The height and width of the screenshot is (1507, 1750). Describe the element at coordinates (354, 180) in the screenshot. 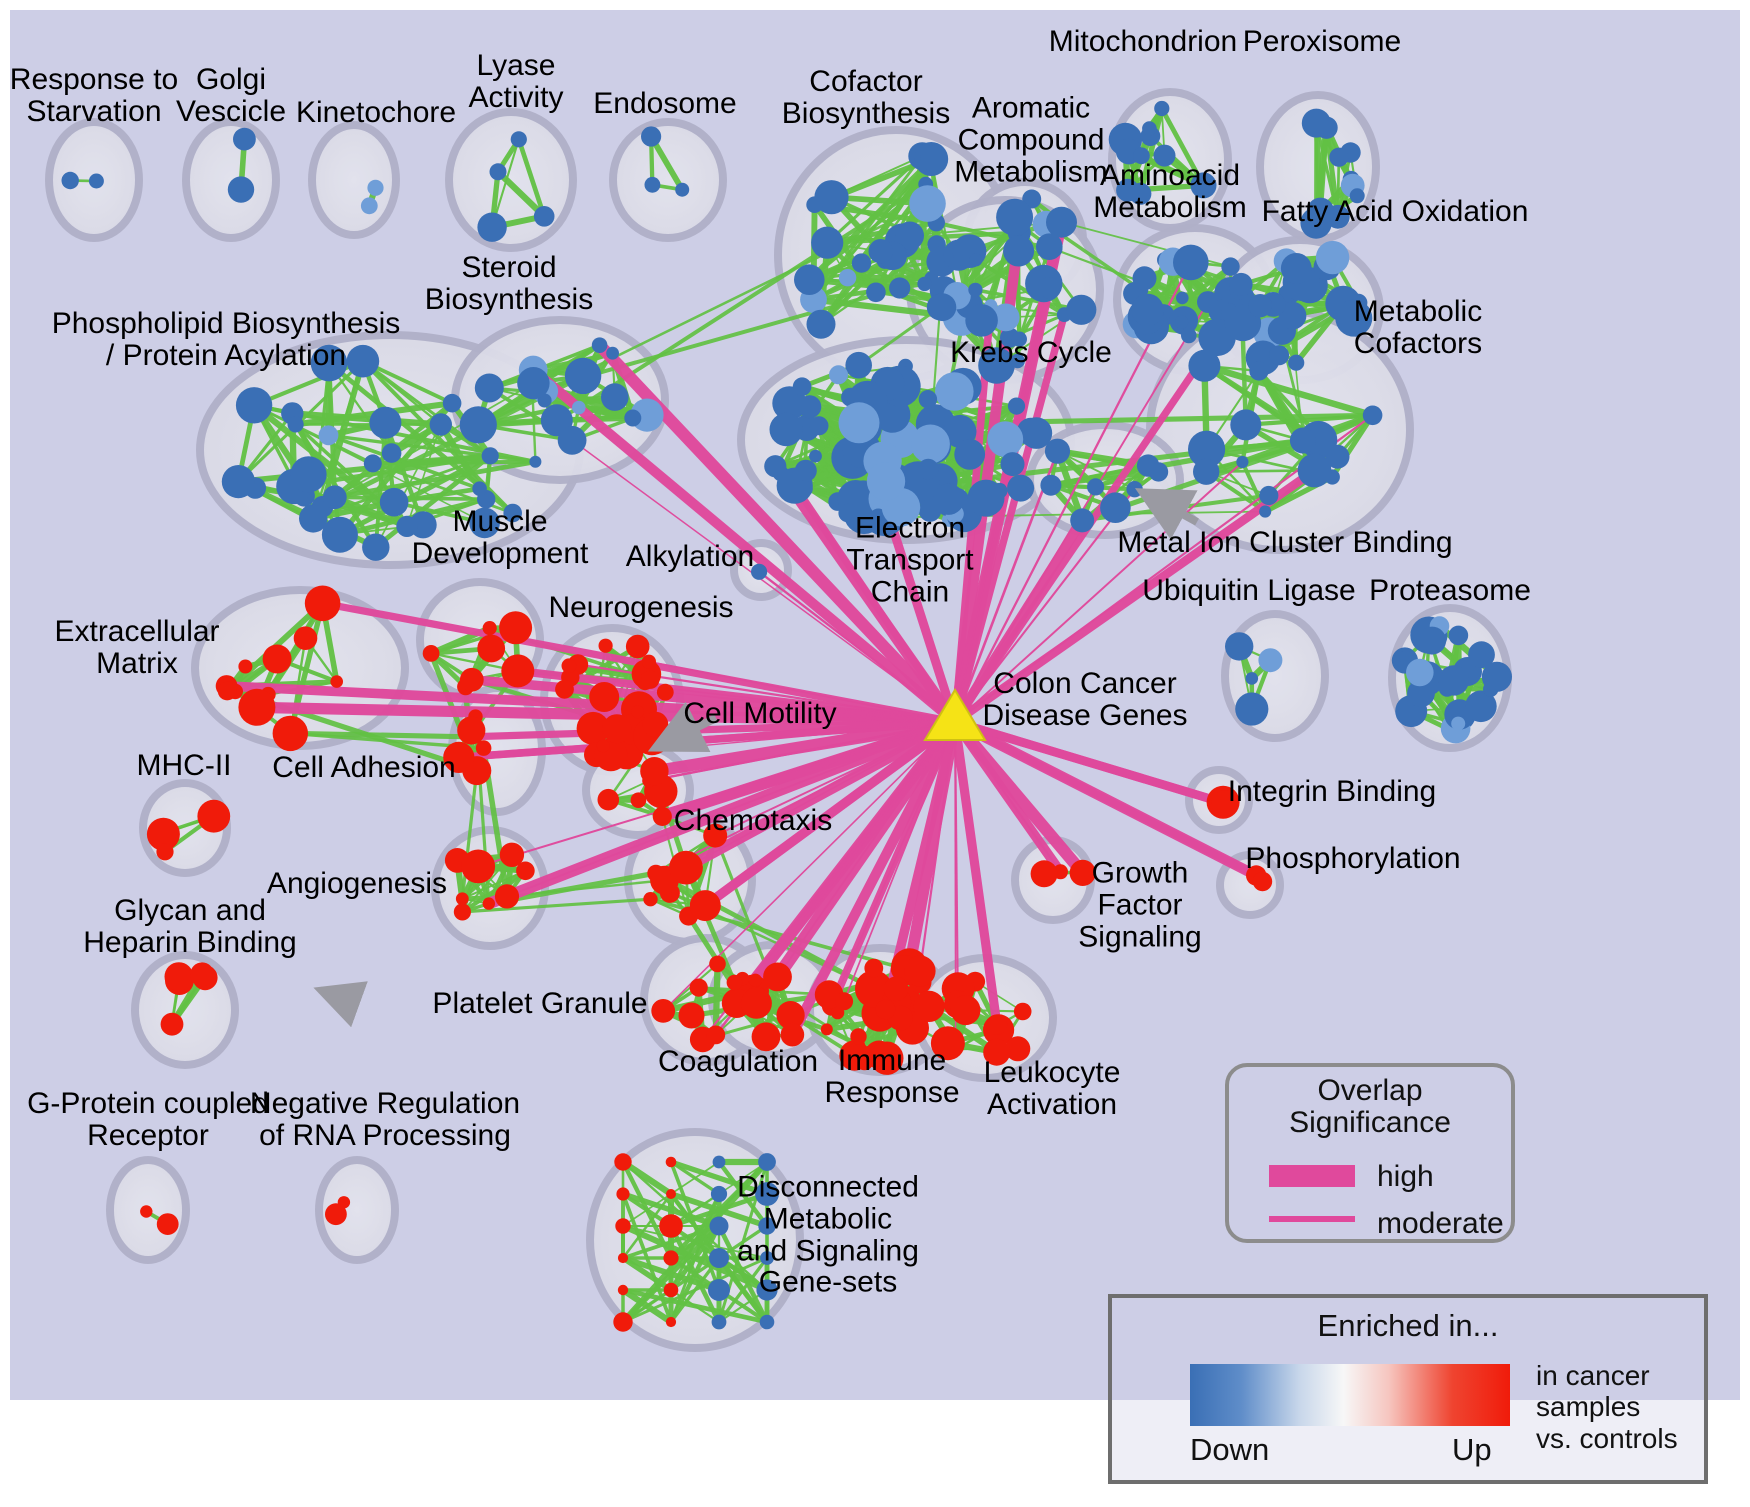

I see `cluster-hull-kinetochore` at that location.